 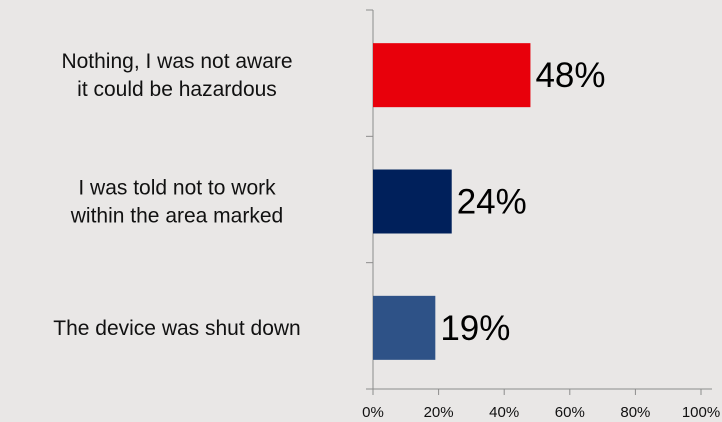 What do you see at coordinates (504, 412) in the screenshot?
I see `x-tick-label: 40%` at bounding box center [504, 412].